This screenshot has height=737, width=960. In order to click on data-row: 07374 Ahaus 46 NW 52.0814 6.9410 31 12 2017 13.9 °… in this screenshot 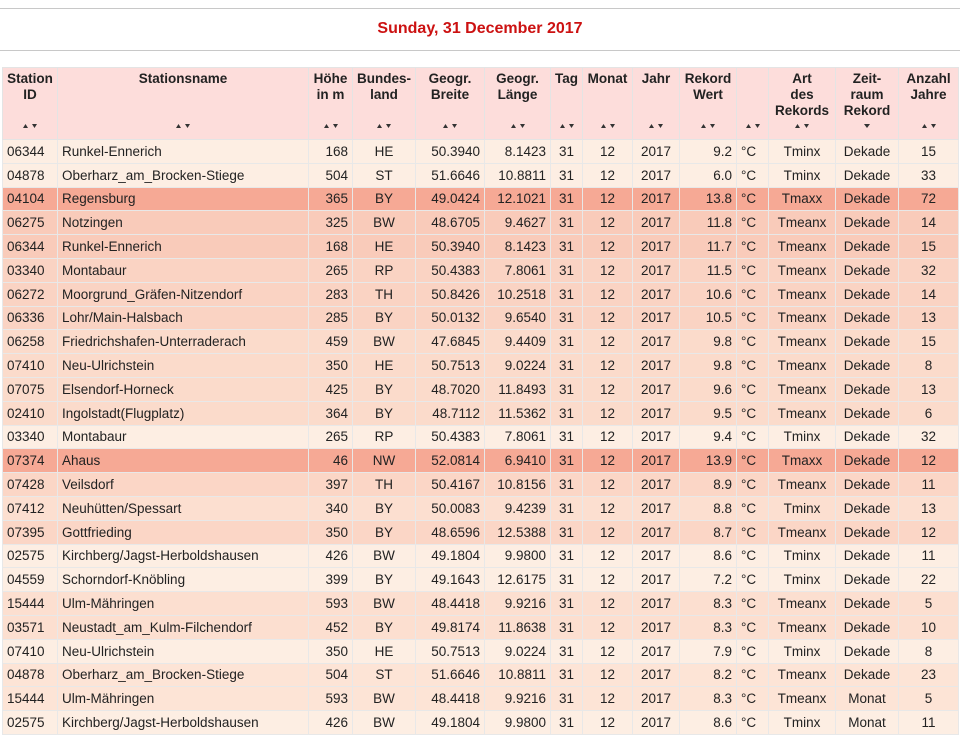, I will do `click(480, 461)`.